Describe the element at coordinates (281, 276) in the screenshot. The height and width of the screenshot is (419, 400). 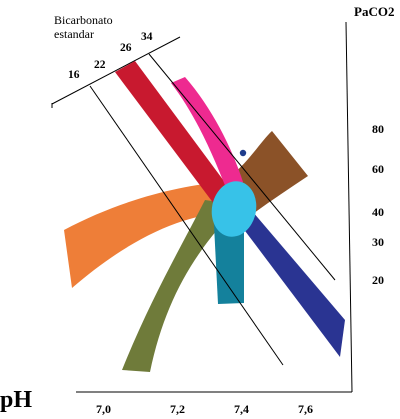
I see `navy-band` at that location.